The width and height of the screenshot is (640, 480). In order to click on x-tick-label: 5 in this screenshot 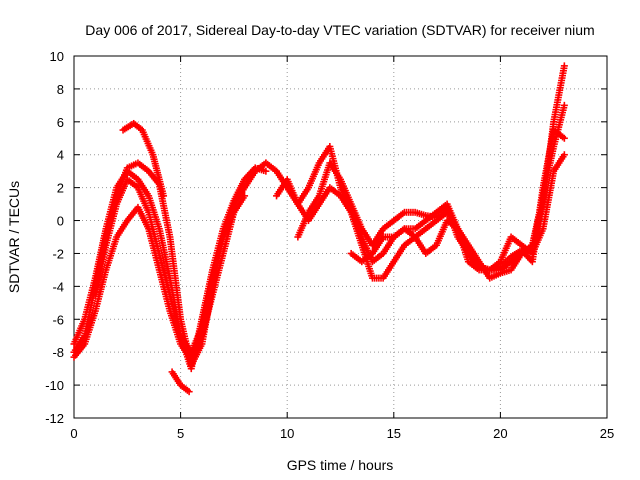, I will do `click(180, 433)`.